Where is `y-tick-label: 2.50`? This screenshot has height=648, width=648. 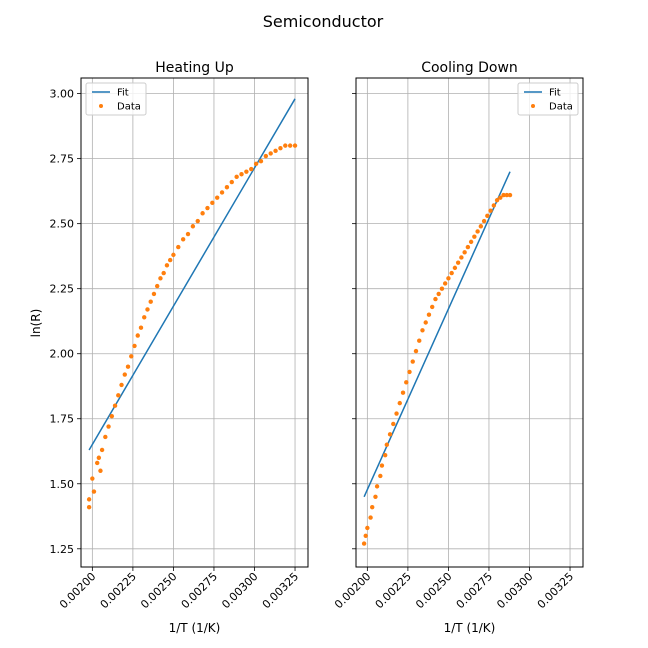
y-tick-label: 2.50 is located at coordinates (62, 224).